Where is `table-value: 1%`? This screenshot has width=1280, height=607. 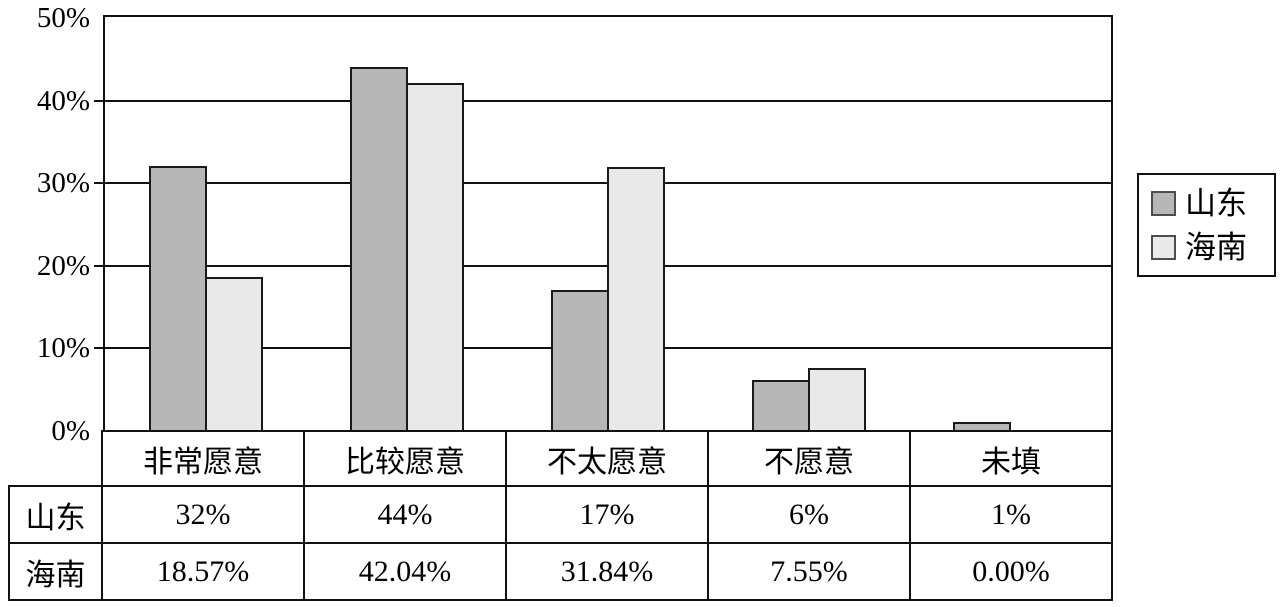 table-value: 1% is located at coordinates (1012, 515).